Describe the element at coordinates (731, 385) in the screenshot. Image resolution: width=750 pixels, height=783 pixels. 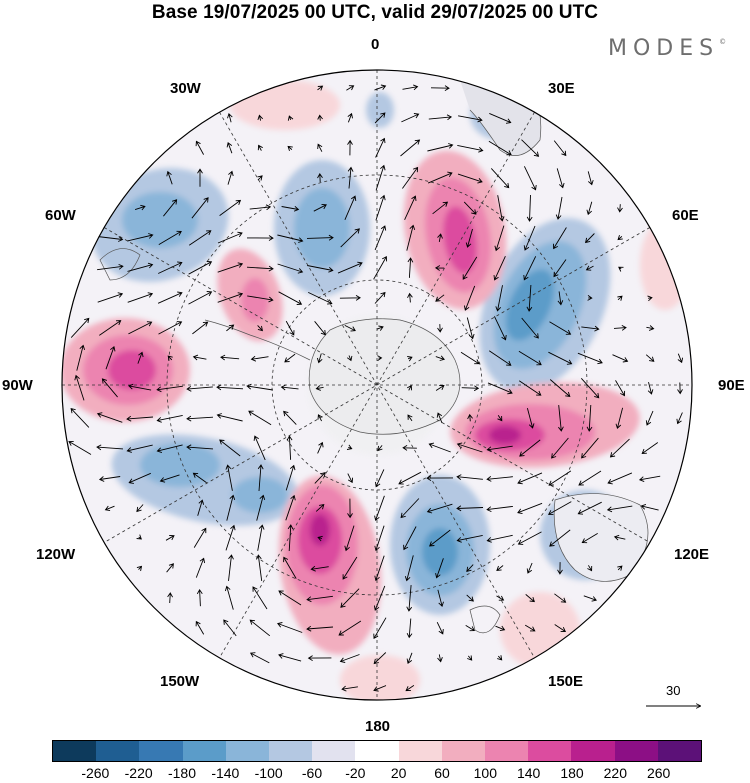
I see `lon-label-90e: 90E` at that location.